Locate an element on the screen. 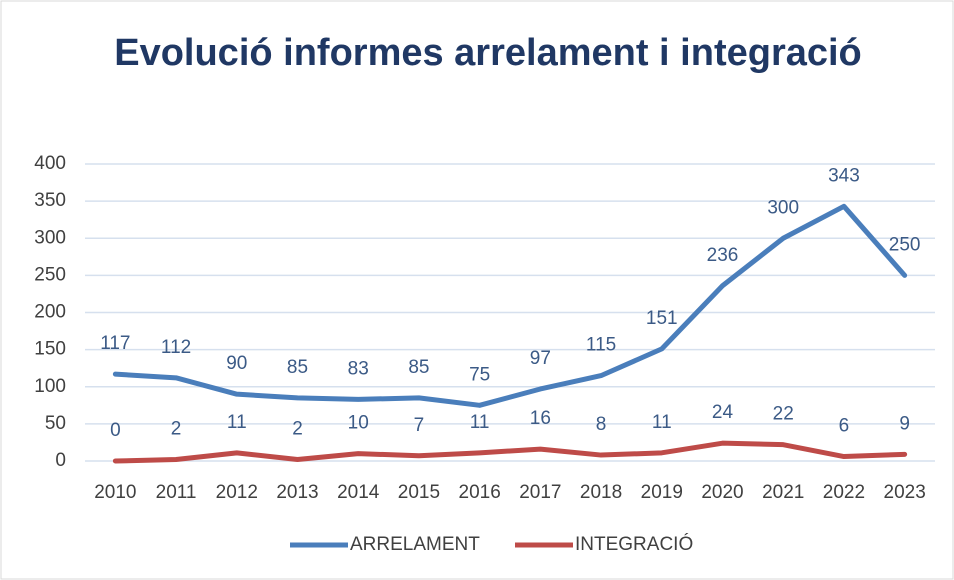 The height and width of the screenshot is (580, 954). data-label: 250 is located at coordinates (905, 244).